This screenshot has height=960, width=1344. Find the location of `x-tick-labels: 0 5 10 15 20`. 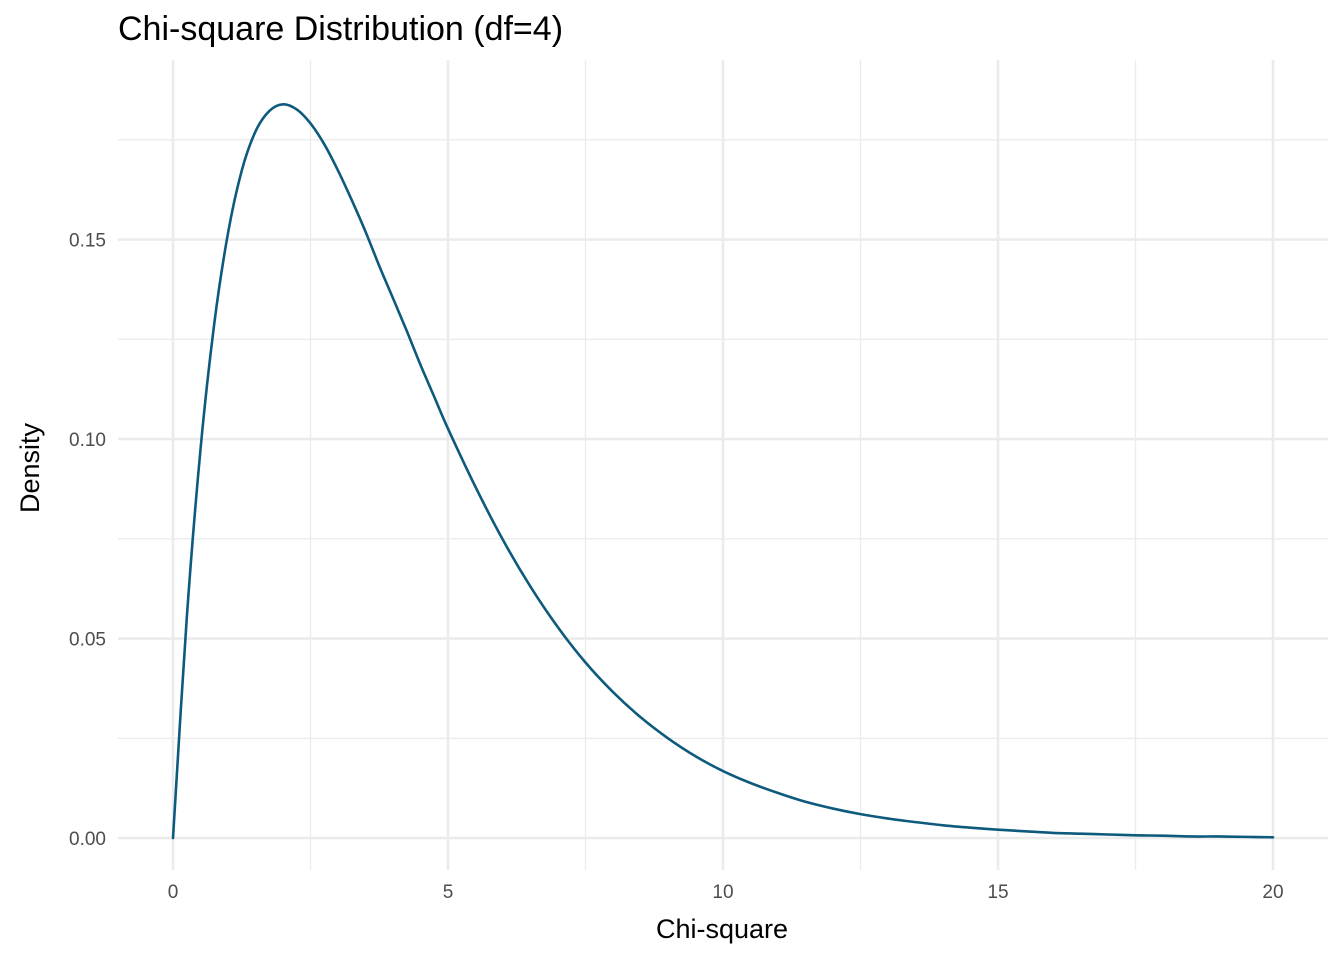

x-tick-labels: 0 5 10 15 20 is located at coordinates (726, 892).